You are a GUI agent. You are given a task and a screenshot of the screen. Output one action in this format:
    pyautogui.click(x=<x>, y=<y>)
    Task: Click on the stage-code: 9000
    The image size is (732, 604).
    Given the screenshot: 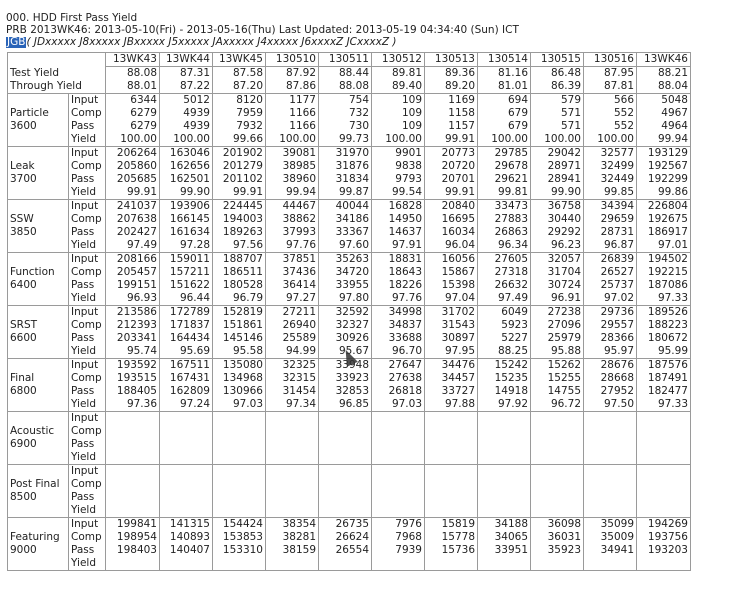 What is the action you would take?
    pyautogui.click(x=23, y=550)
    